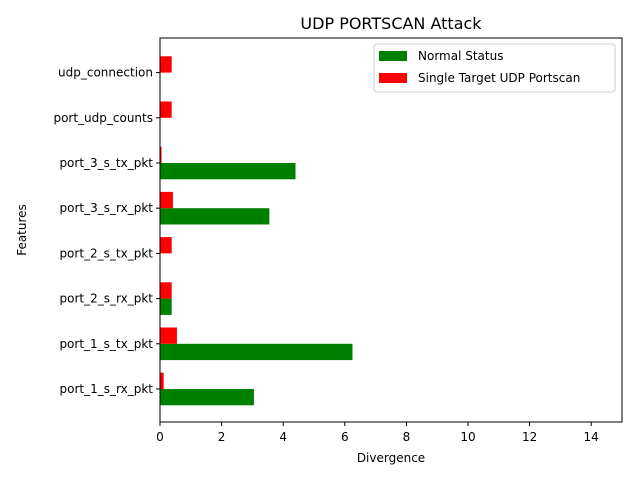 The height and width of the screenshot is (480, 640). What do you see at coordinates (160, 437) in the screenshot?
I see `x-tick-label: 0` at bounding box center [160, 437].